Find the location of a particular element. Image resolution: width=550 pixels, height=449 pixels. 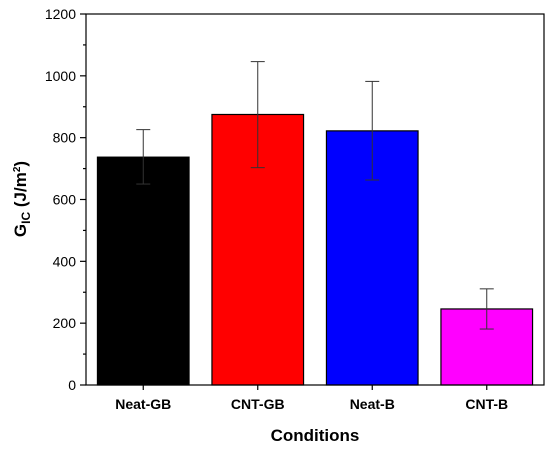

x-axis-title: Conditions is located at coordinates (315, 435).